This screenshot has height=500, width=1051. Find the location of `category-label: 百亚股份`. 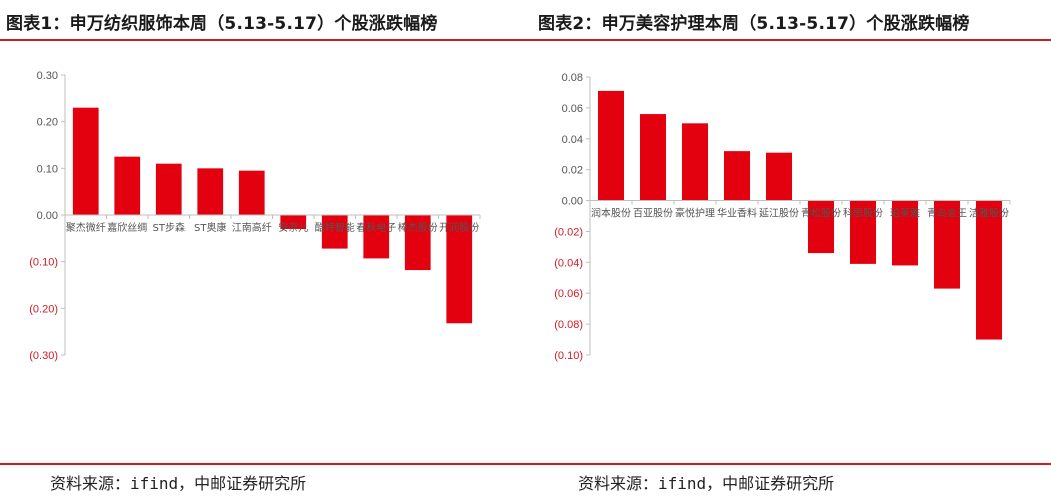

category-label: 百亚股份 is located at coordinates (653, 214).